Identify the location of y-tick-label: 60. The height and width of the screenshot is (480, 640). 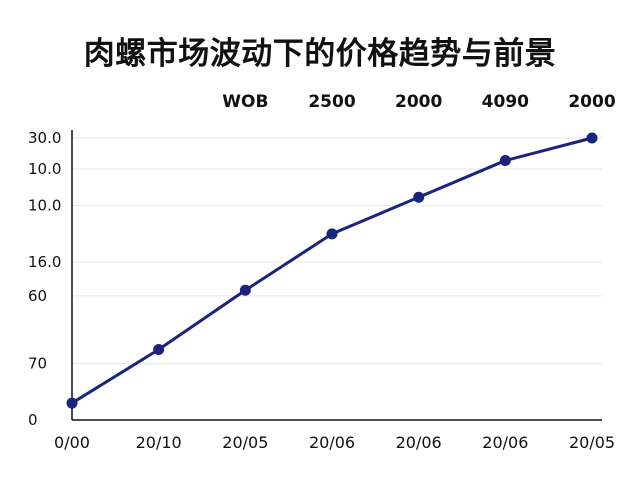
(37, 296).